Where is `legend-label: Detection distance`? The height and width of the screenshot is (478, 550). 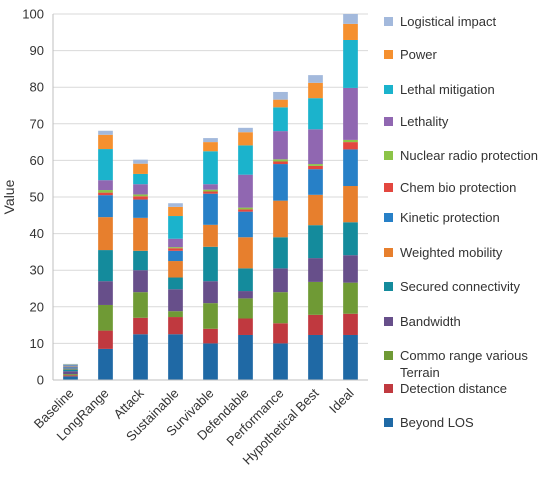
legend-label: Detection distance is located at coordinates (453, 388).